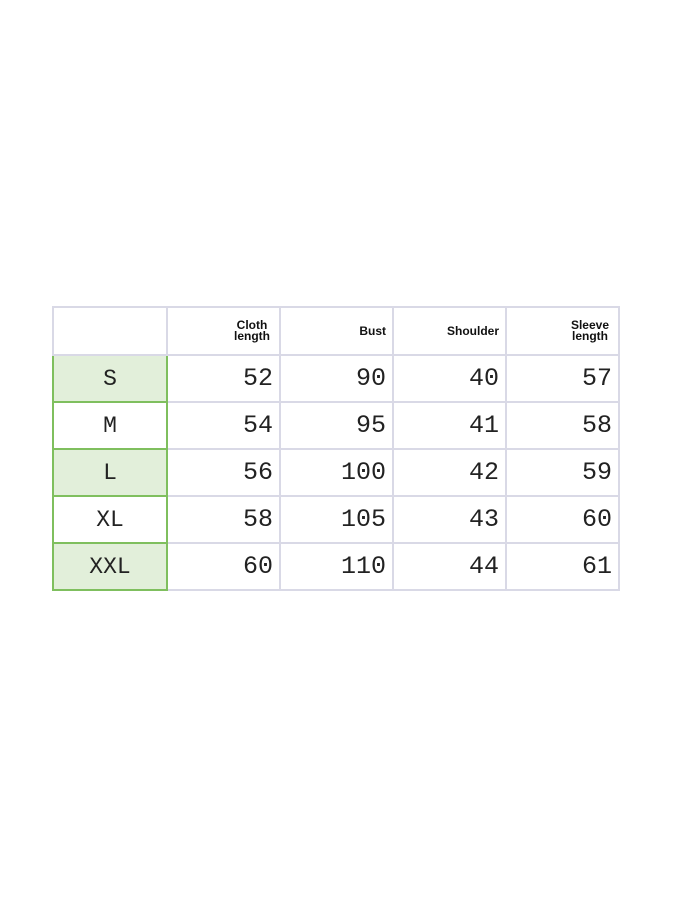  Describe the element at coordinates (223, 378) in the screenshot. I see `value-cell: 52` at that location.